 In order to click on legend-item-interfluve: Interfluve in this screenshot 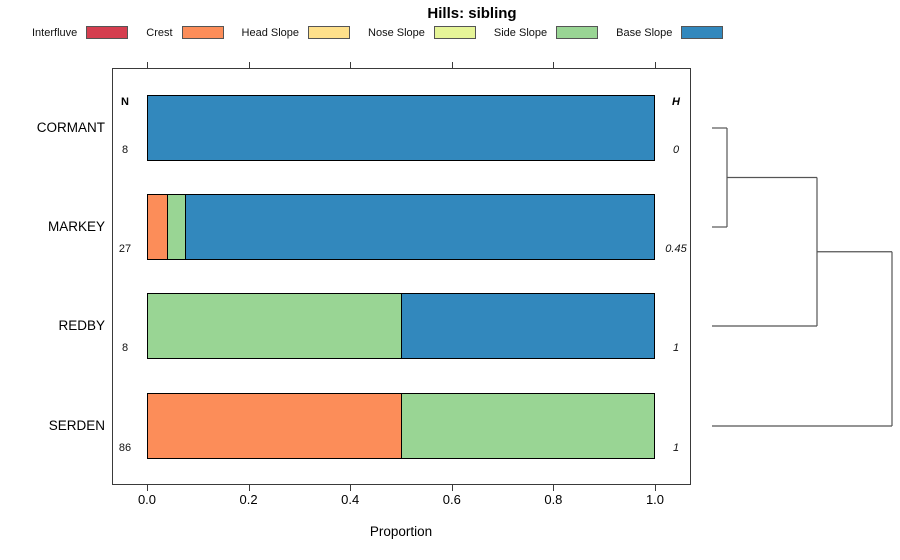, I will do `click(80, 32)`.